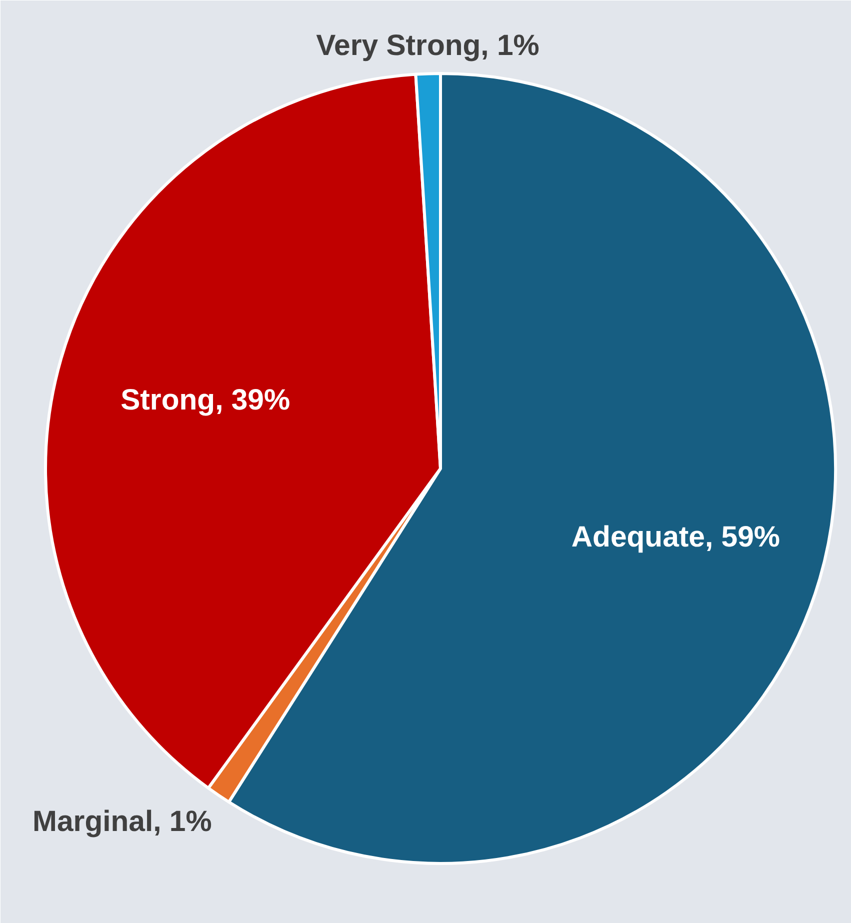 This screenshot has height=923, width=851. What do you see at coordinates (428, 45) in the screenshot?
I see `slice-label: Very Strong, 1%` at bounding box center [428, 45].